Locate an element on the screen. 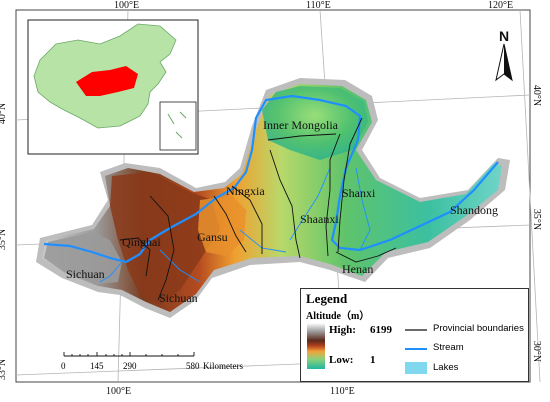 The width and height of the screenshot is (550, 402). label-sichuan-south: Sichuan is located at coordinates (178, 298).